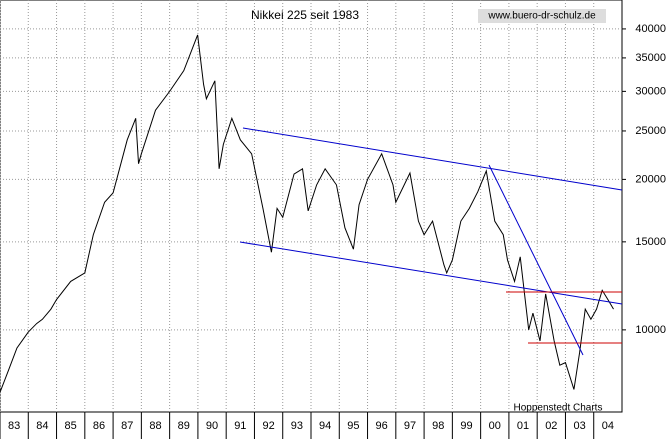 Image resolution: width=669 pixels, height=439 pixels. What do you see at coordinates (608, 426) in the screenshot?
I see `x-tick-label: 04` at bounding box center [608, 426].